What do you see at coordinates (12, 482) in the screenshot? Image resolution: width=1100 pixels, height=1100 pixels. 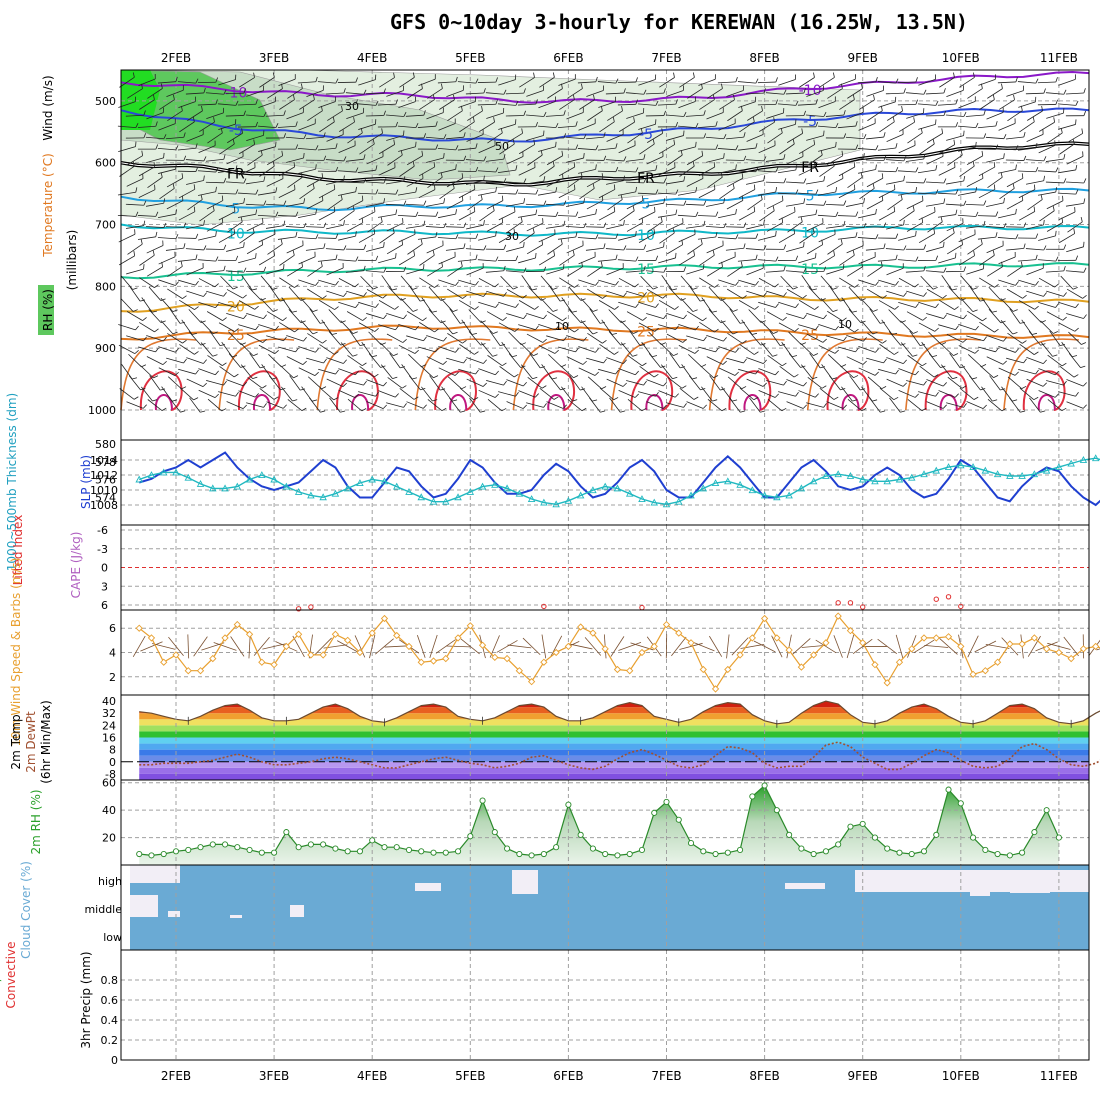 I see `ylabel-thickness-text: 1000~500mb Thickness (dm)` at bounding box center [12, 482].